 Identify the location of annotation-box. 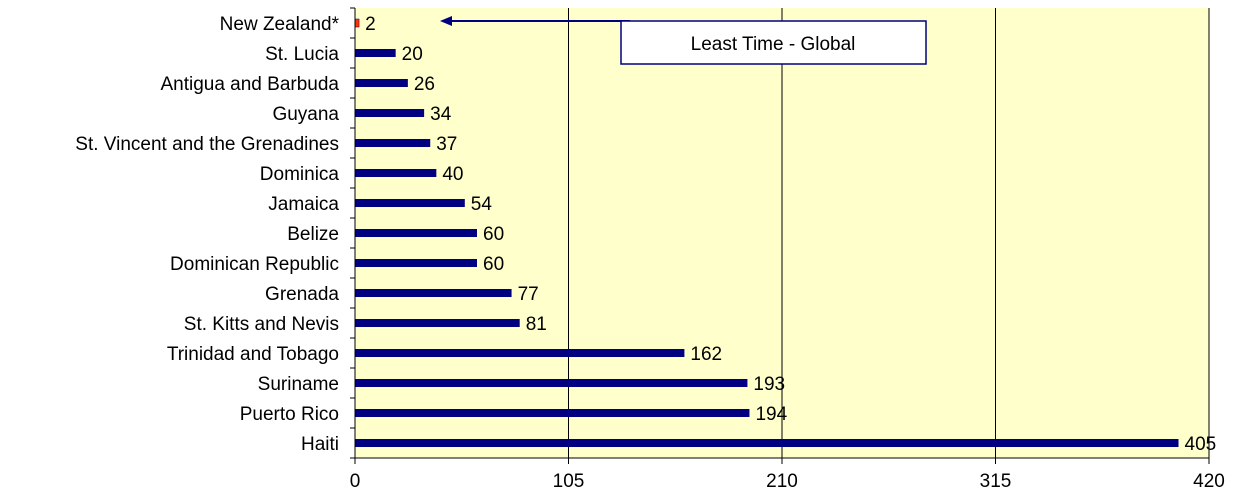
(773, 42).